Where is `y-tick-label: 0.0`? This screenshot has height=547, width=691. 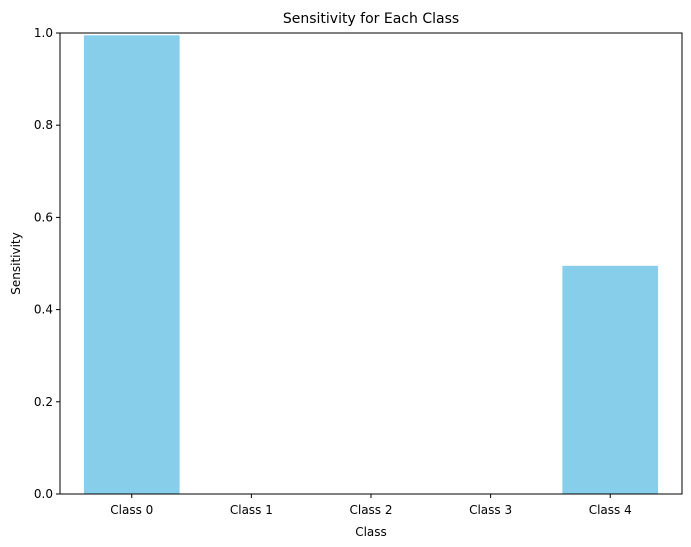
y-tick-label: 0.0 is located at coordinates (43, 494).